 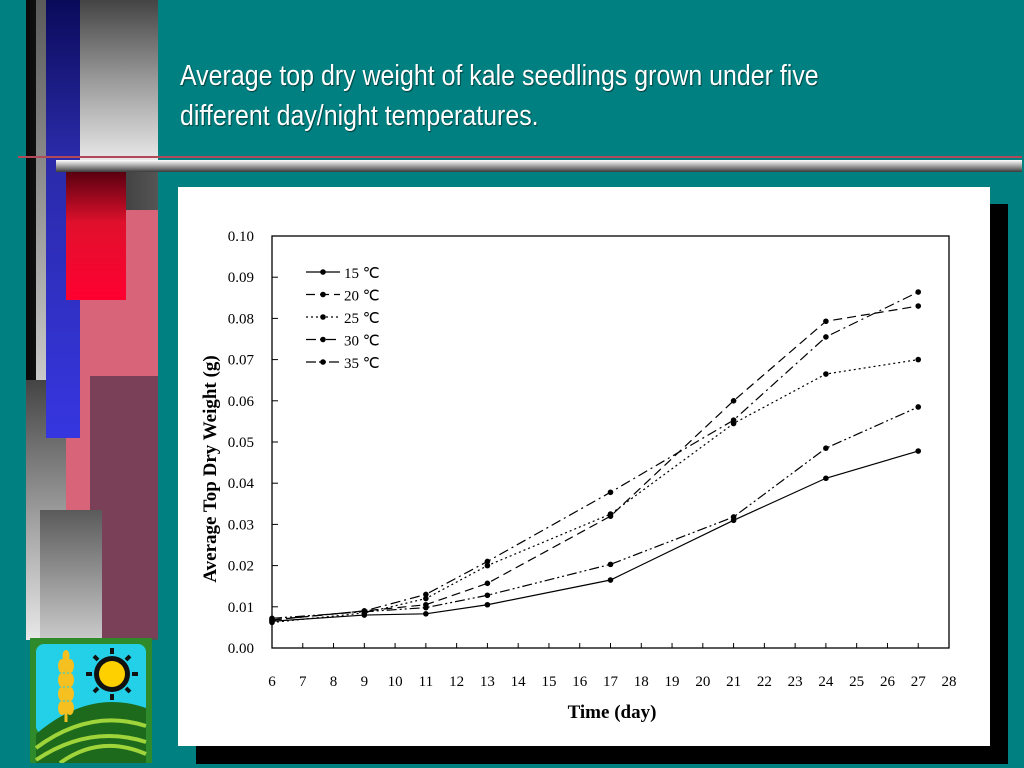 What do you see at coordinates (520, 157) in the screenshot?
I see `title-rule` at bounding box center [520, 157].